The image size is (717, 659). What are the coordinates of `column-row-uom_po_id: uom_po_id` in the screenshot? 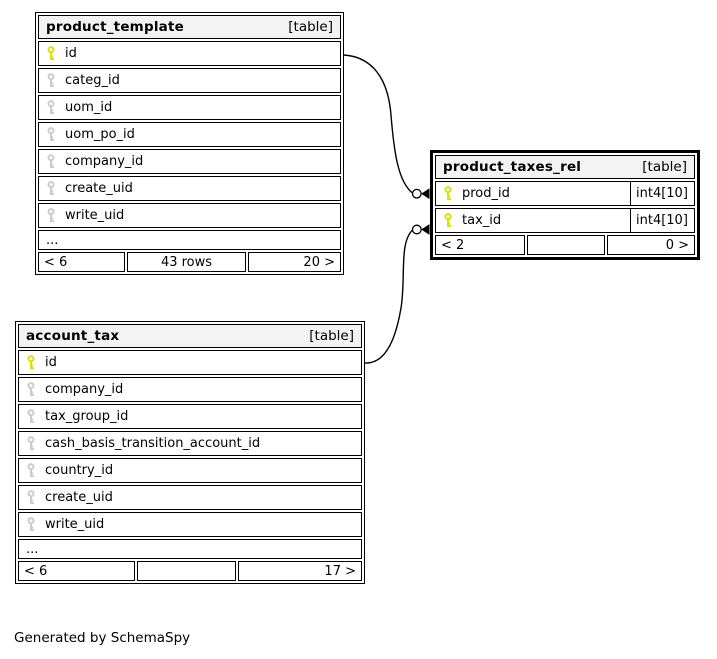 It's located at (189, 134).